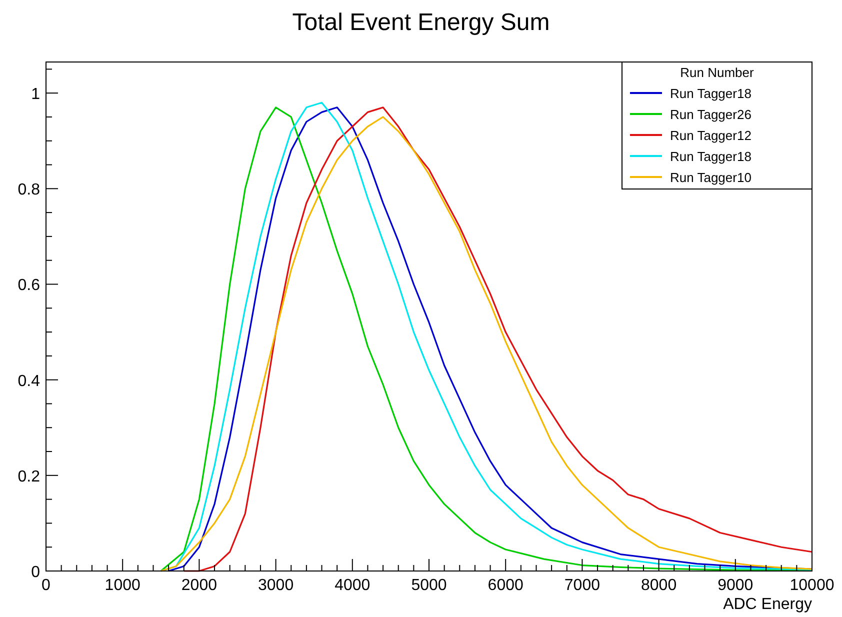 The height and width of the screenshot is (617, 842). Describe the element at coordinates (767, 604) in the screenshot. I see `x-axis-title: ADC Energy` at that location.